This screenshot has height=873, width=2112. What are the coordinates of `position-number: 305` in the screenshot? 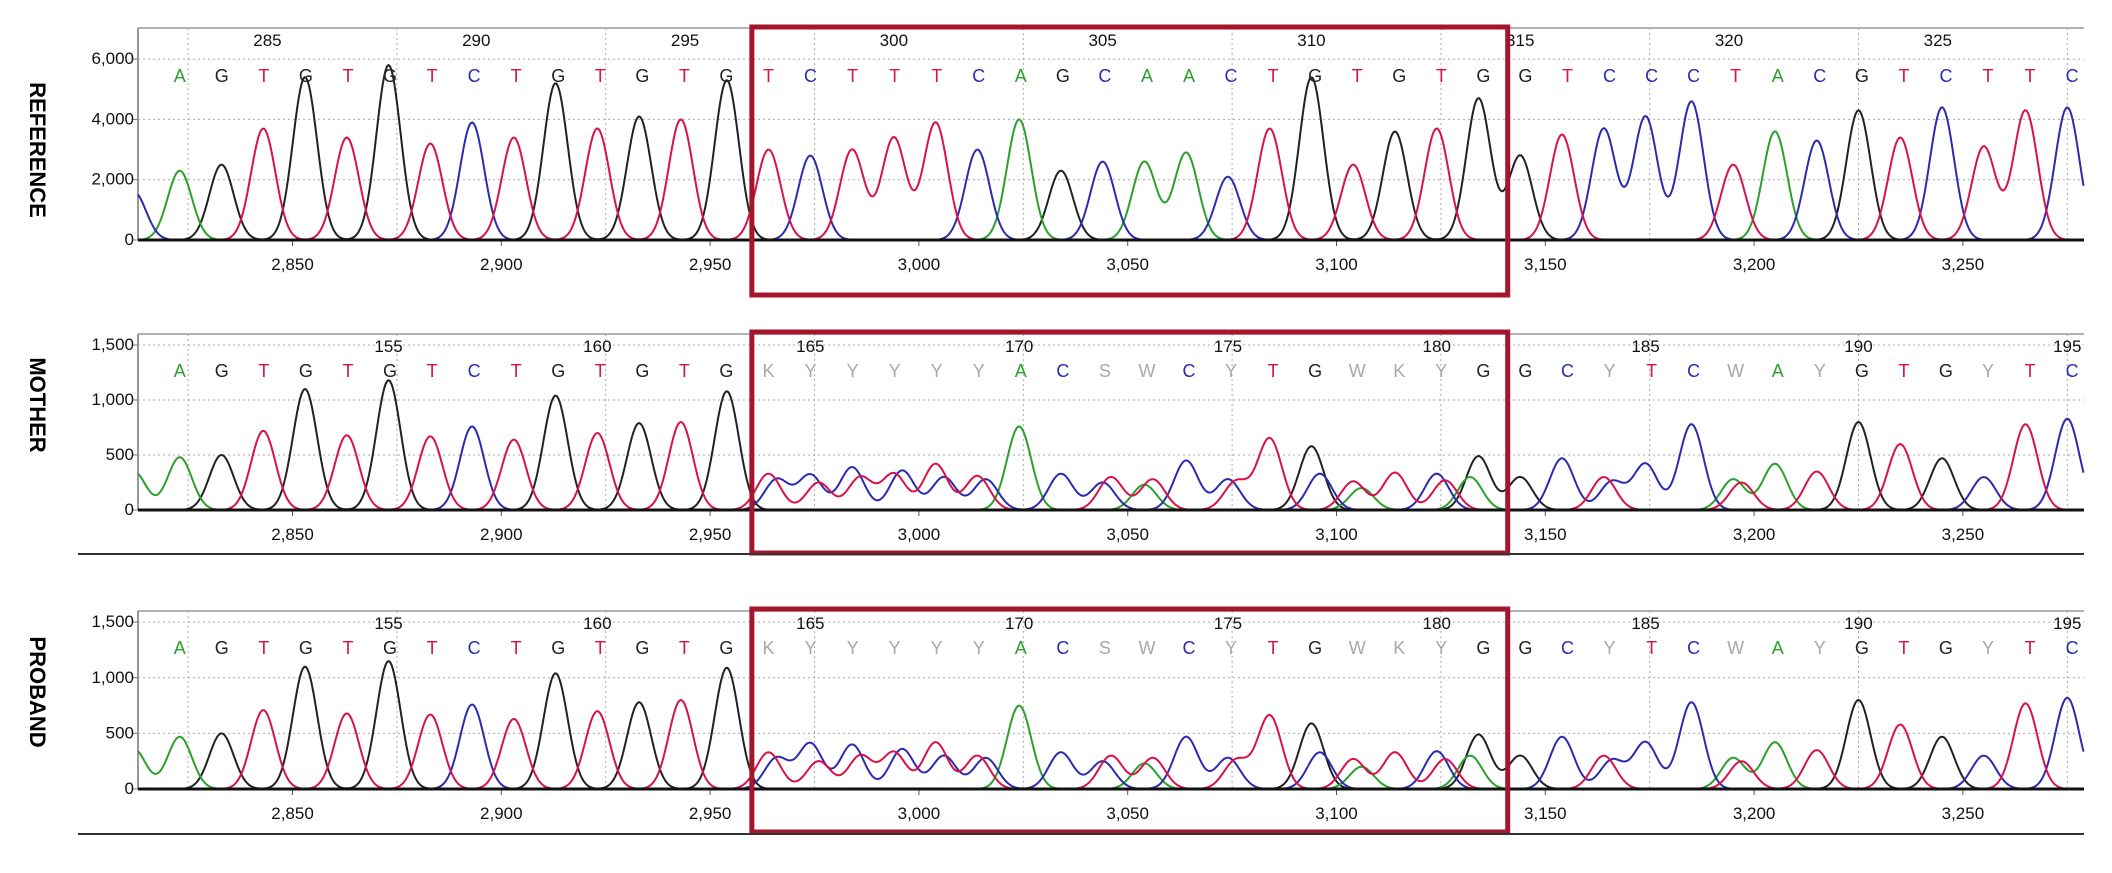 It's located at (1102, 40).